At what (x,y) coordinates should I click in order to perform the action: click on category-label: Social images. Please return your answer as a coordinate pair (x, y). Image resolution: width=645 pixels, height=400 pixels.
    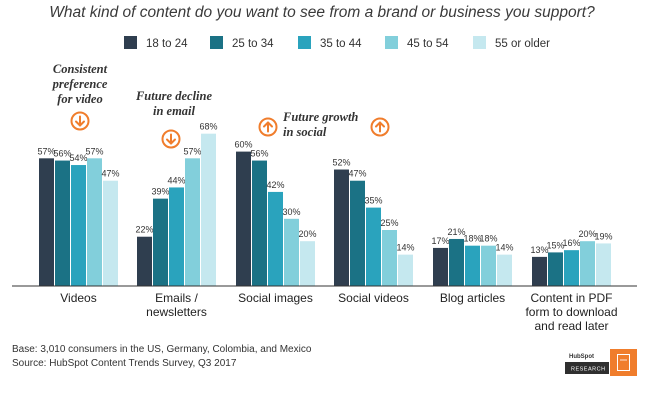
    Looking at the image, I should click on (275, 298).